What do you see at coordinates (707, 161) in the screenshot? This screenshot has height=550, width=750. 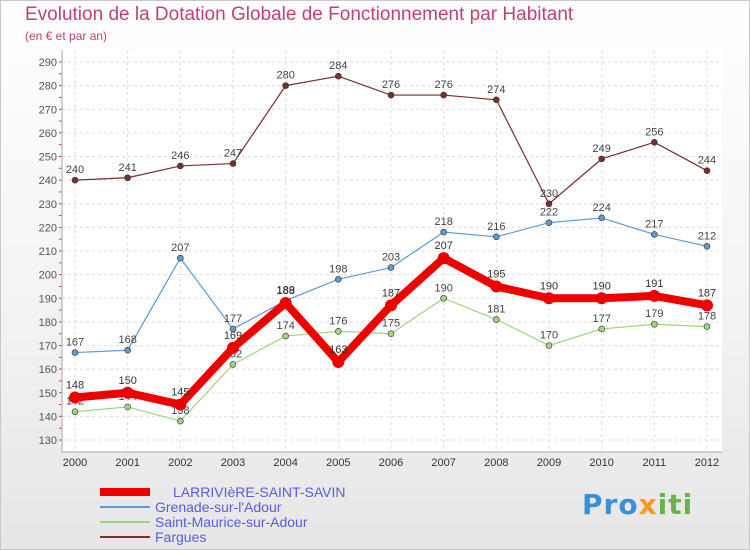 I see `data-label: 244` at bounding box center [707, 161].